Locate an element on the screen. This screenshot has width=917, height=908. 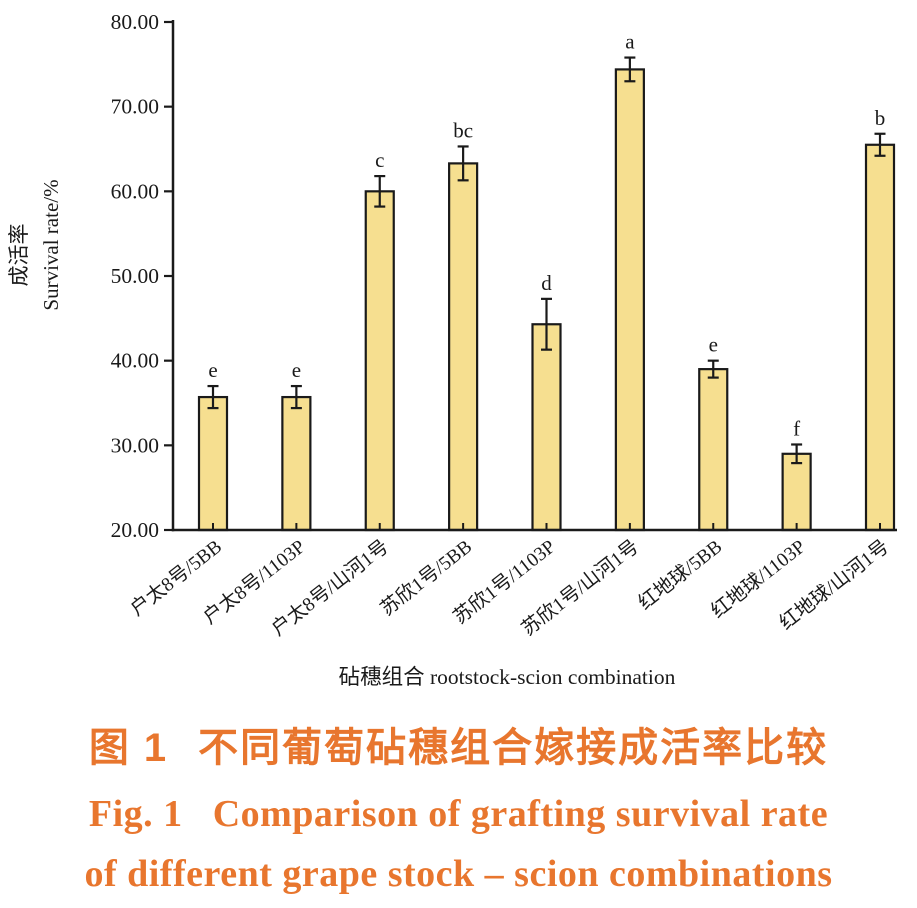
y-tick-label: 70.00 is located at coordinates (135, 107).